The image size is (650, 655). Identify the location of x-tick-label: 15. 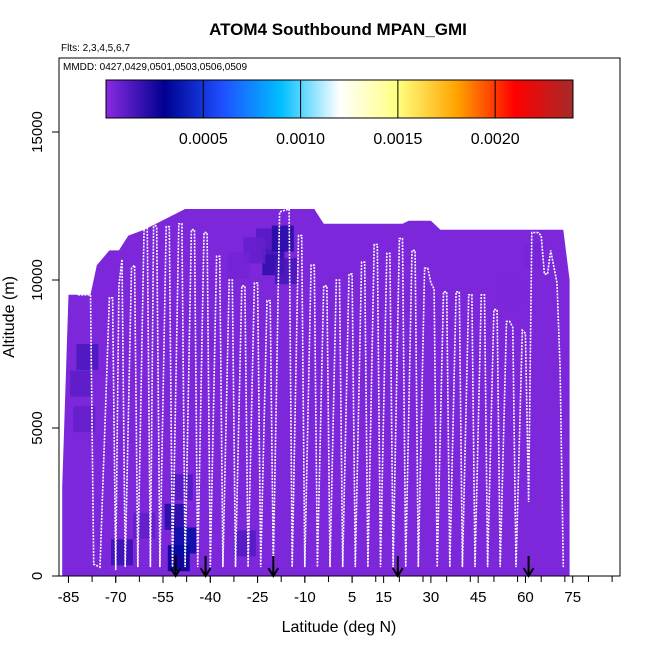
(383, 597).